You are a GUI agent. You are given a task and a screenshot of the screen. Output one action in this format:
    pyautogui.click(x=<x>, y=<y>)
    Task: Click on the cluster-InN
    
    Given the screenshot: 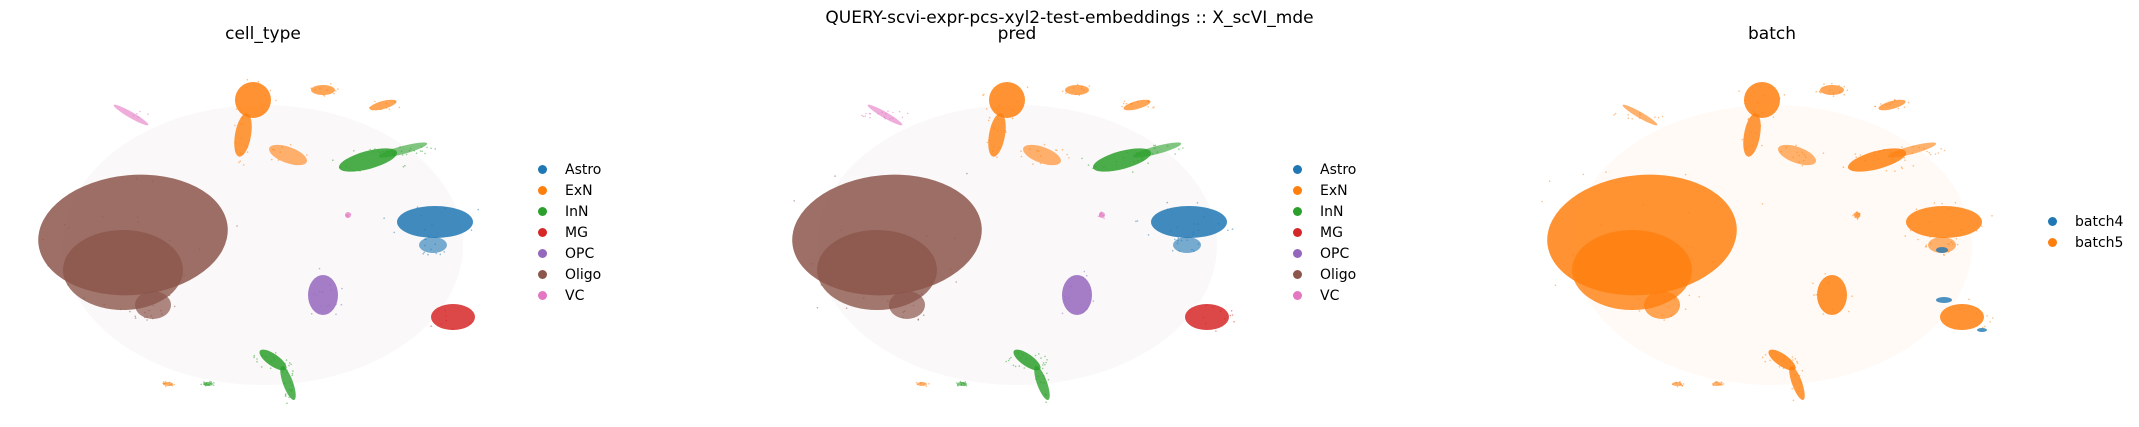 What is the action you would take?
    pyautogui.click(x=273, y=360)
    